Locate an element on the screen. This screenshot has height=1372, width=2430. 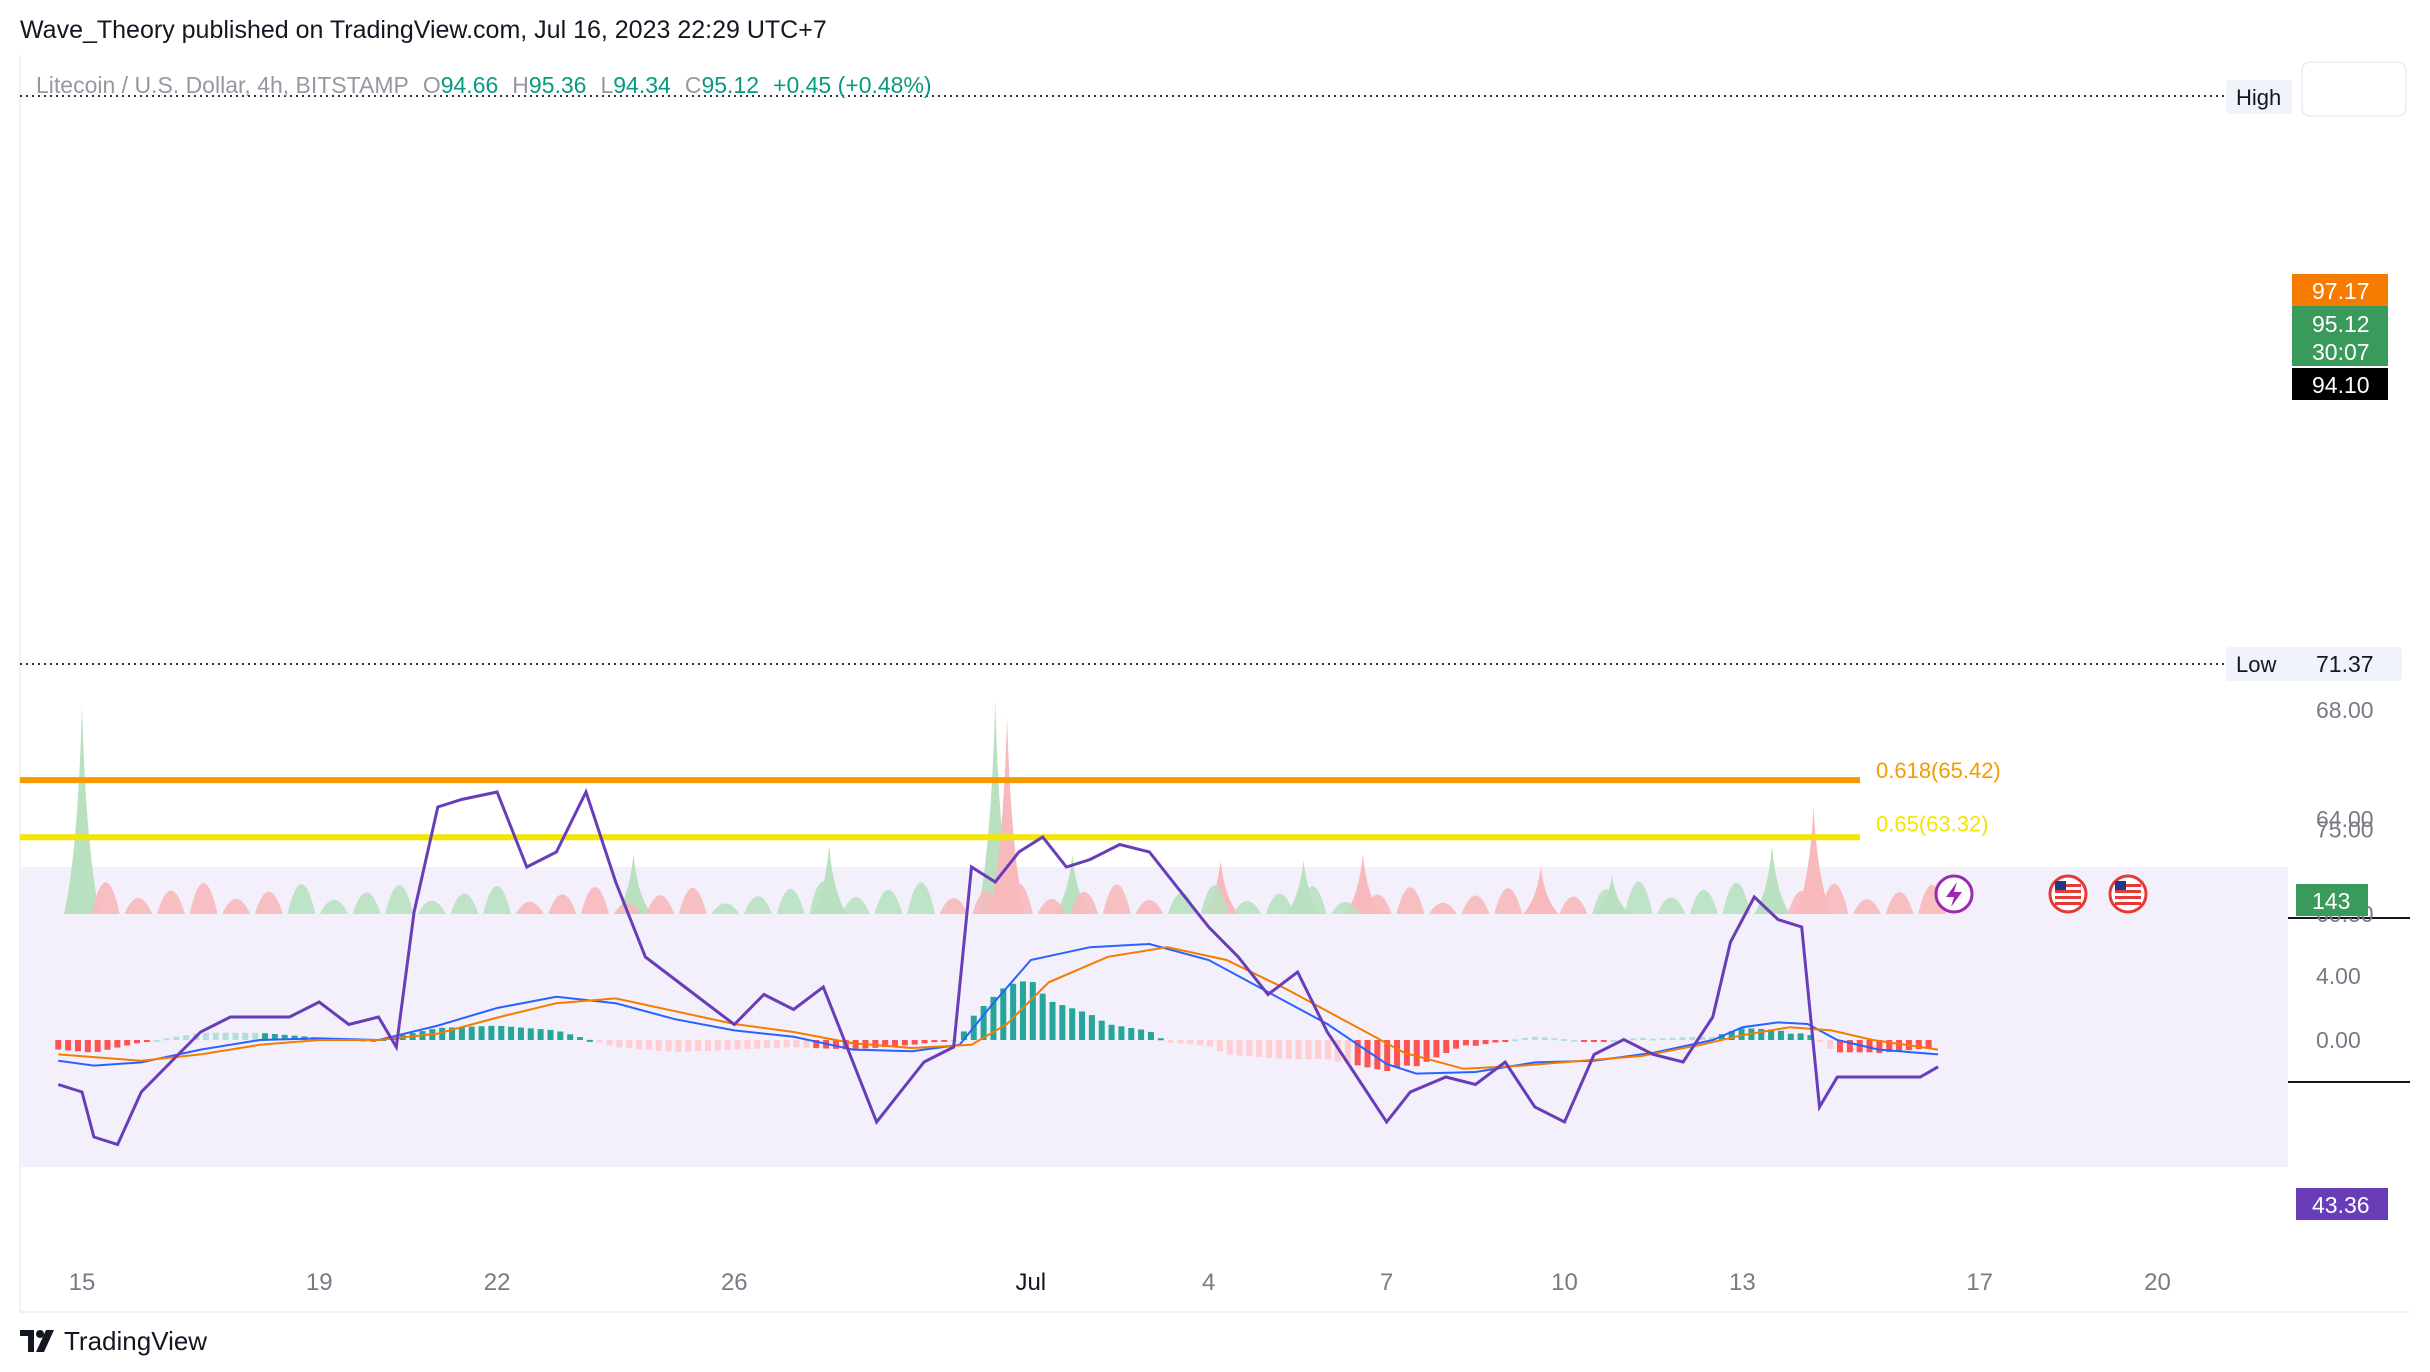
volume-spike is located at coordinates (633, 884).